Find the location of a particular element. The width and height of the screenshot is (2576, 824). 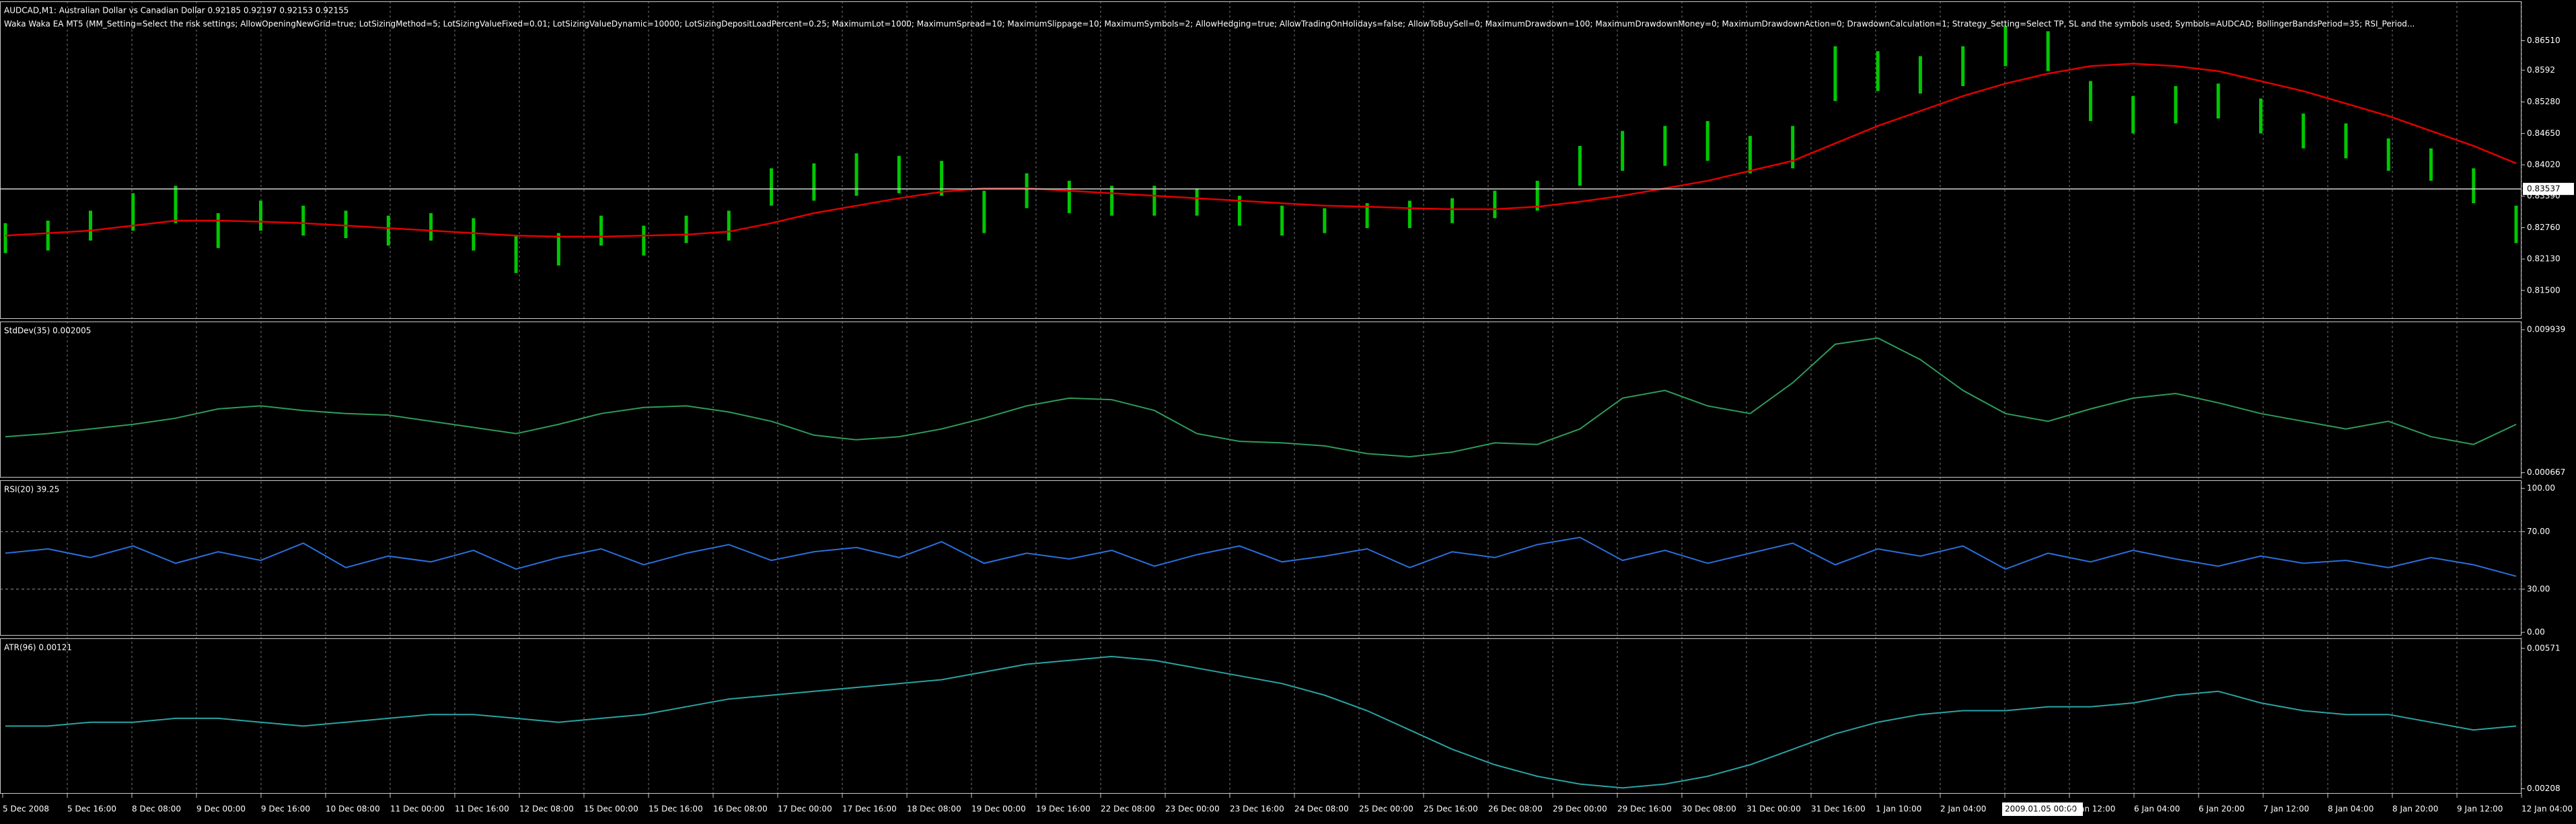

time-label: 24 Dec 08:00 is located at coordinates (1321, 809).